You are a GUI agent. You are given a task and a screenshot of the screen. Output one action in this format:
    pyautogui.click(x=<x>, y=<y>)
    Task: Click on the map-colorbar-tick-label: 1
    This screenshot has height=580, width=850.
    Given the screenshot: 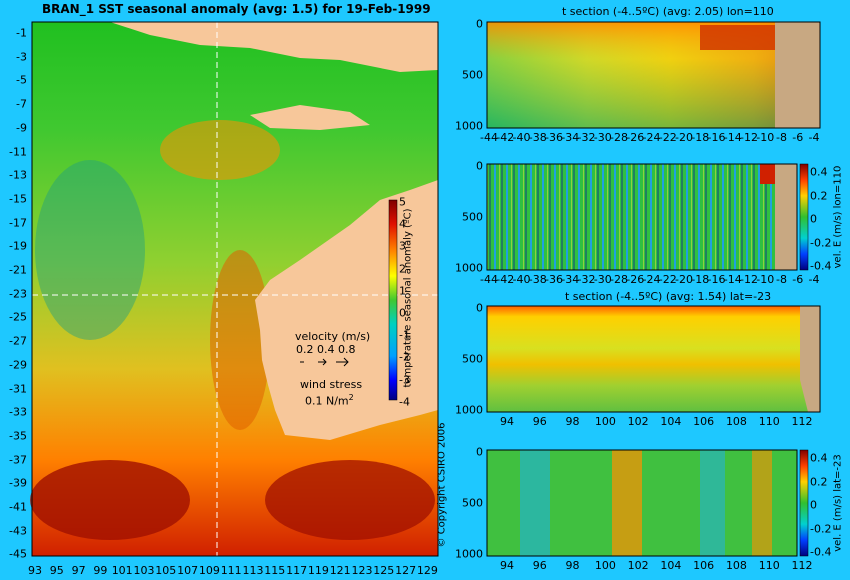 What is the action you would take?
    pyautogui.click(x=402, y=291)
    